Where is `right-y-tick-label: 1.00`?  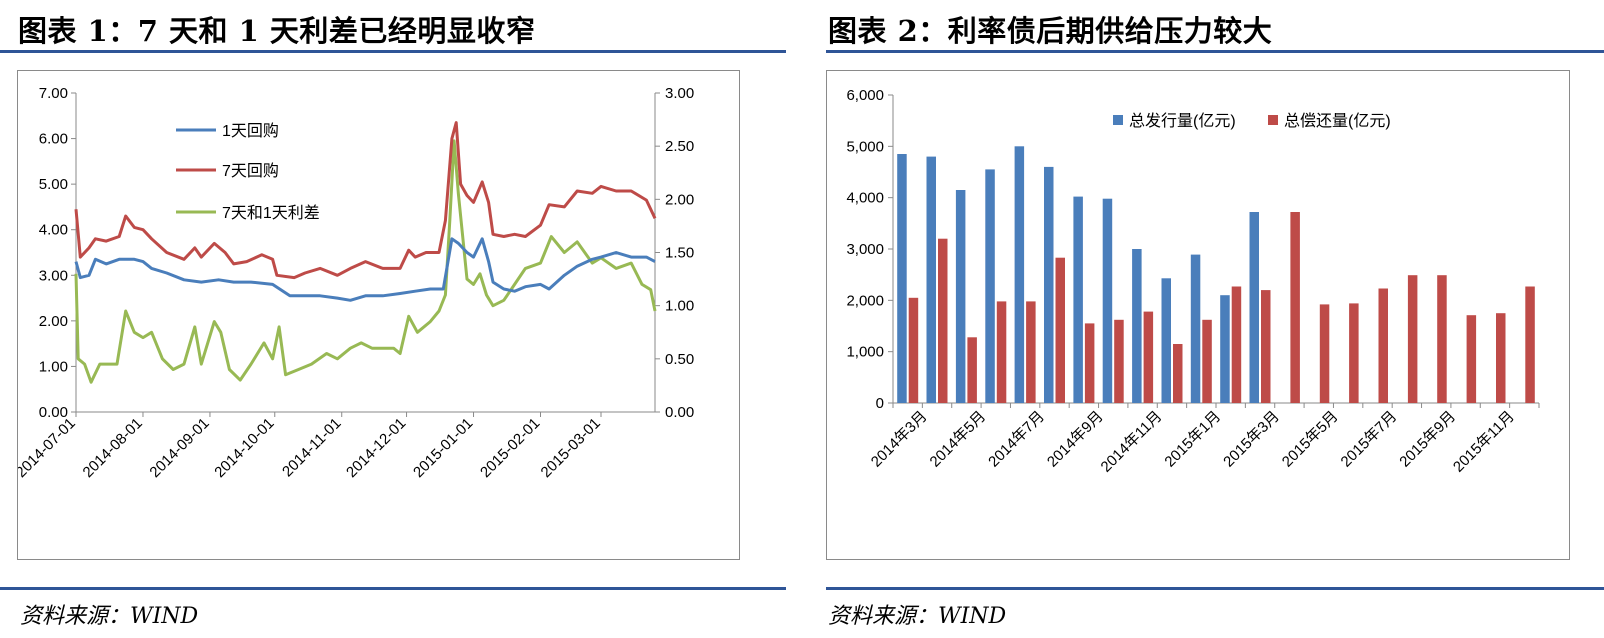 right-y-tick-label: 1.00 is located at coordinates (679, 306).